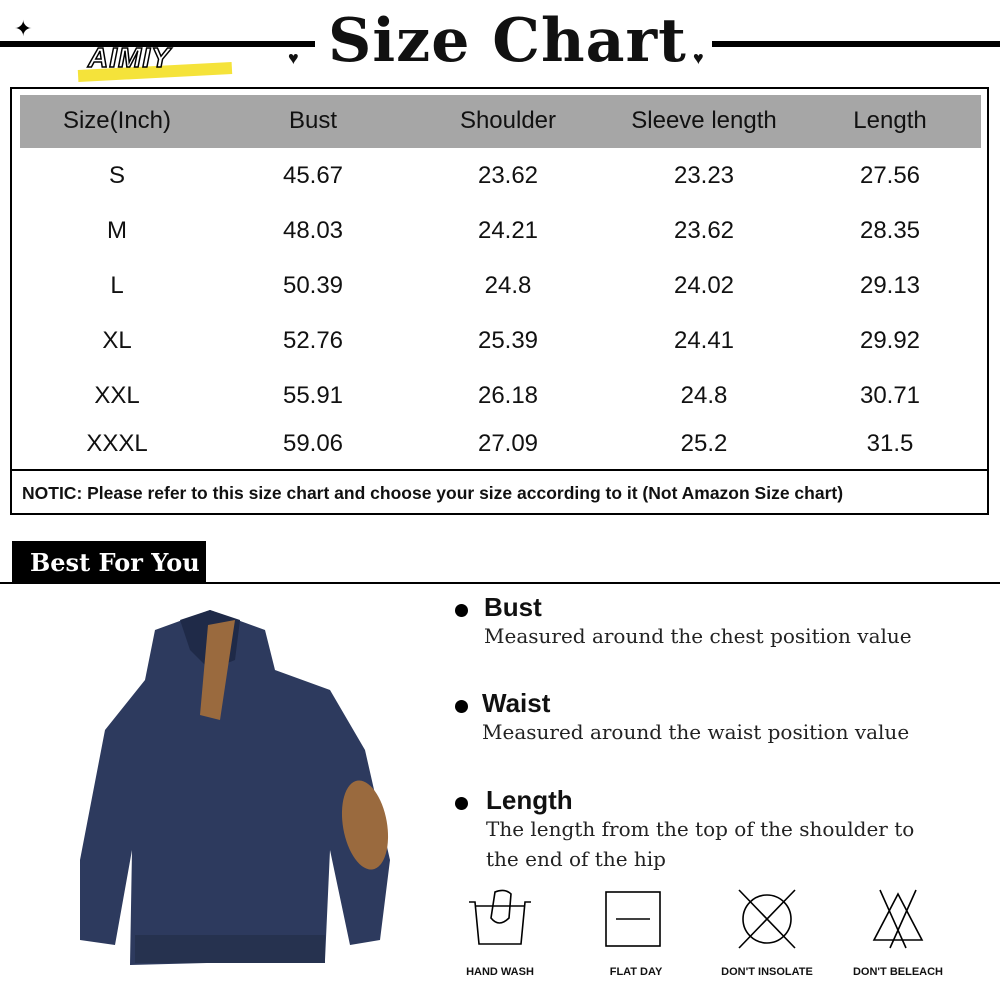 Image resolution: width=1000 pixels, height=1000 pixels. Describe the element at coordinates (704, 443) in the screenshot. I see `table-cell: 25.2` at that location.